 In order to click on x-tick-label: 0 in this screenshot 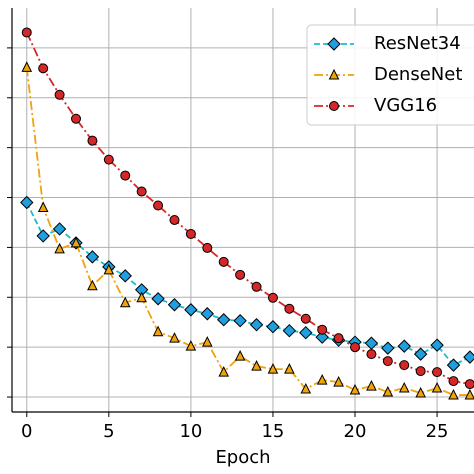, I will do `click(26, 431)`.